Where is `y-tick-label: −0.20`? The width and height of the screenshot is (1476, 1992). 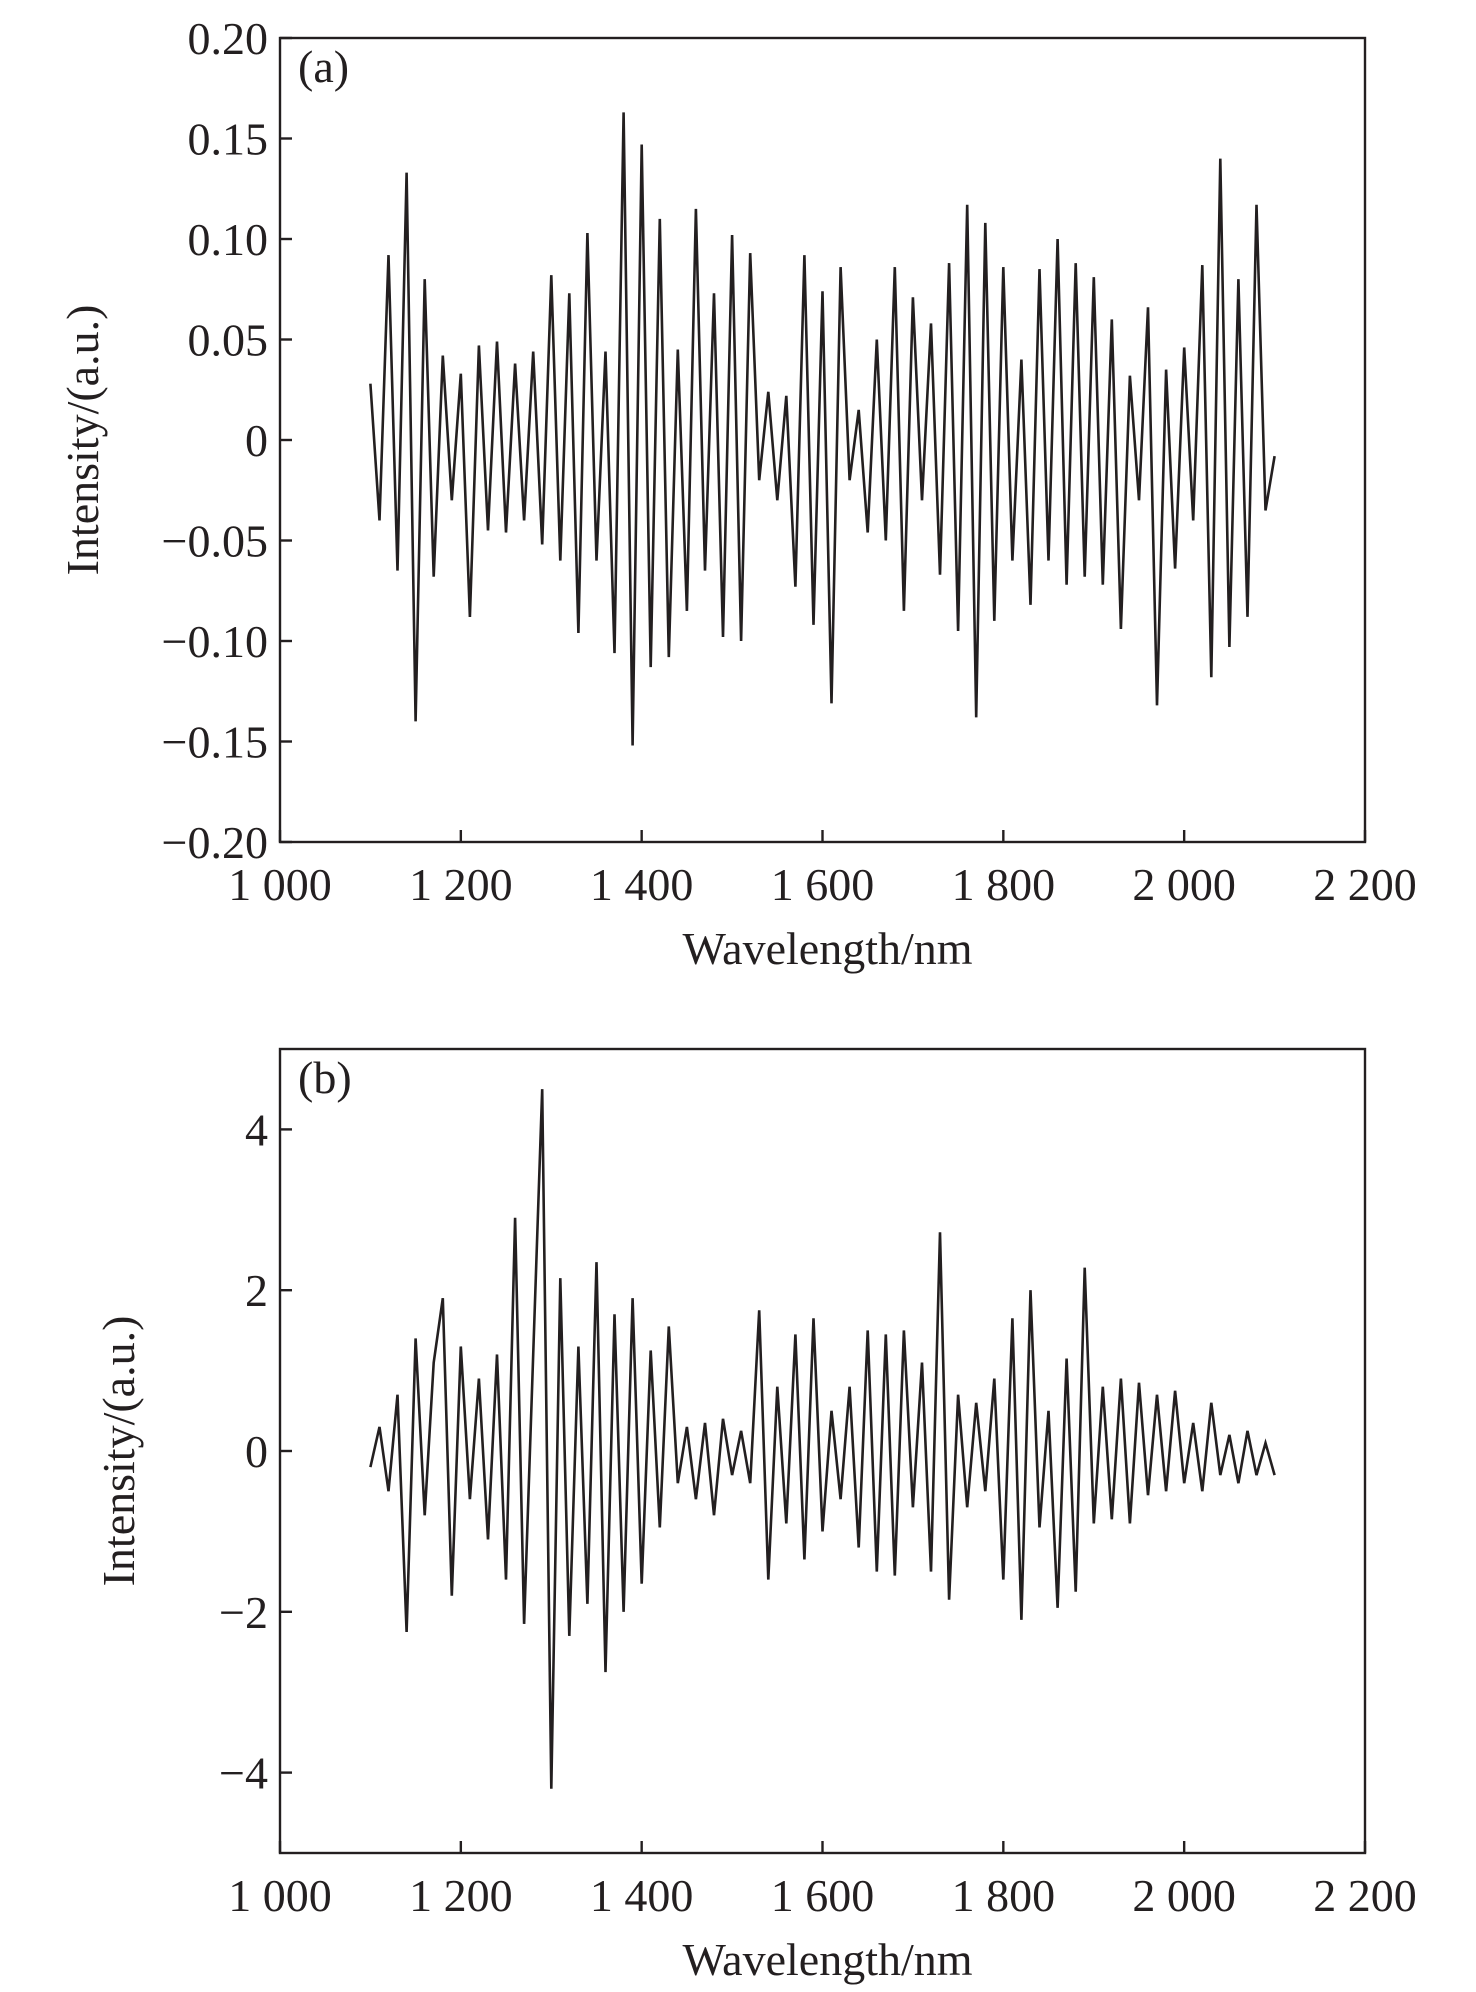 y-tick-label: −0.20 is located at coordinates (215, 842).